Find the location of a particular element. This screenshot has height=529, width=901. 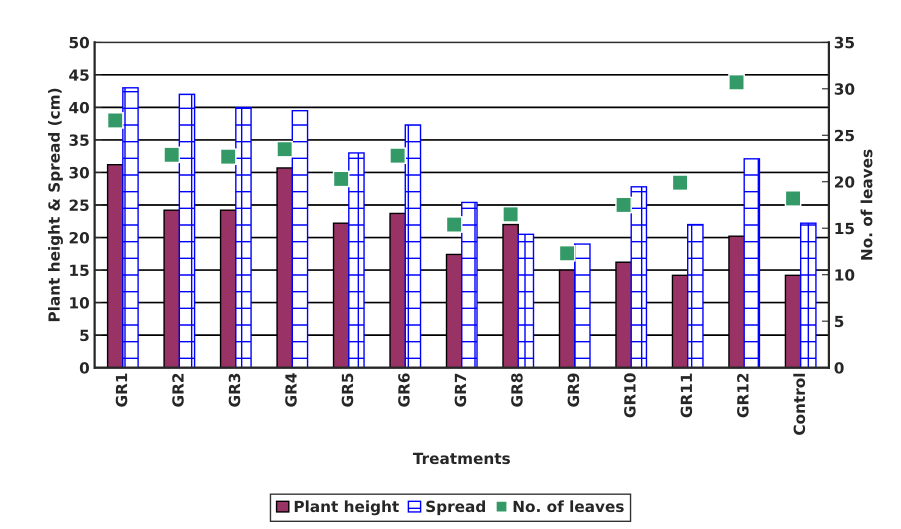

y-tick-label: 50 is located at coordinates (80, 42).